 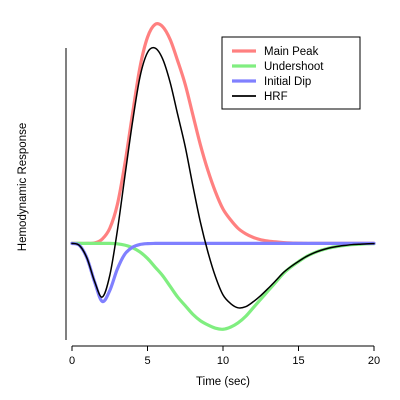 What do you see at coordinates (223, 272) in the screenshot?
I see `series-line-initial-dip` at bounding box center [223, 272].